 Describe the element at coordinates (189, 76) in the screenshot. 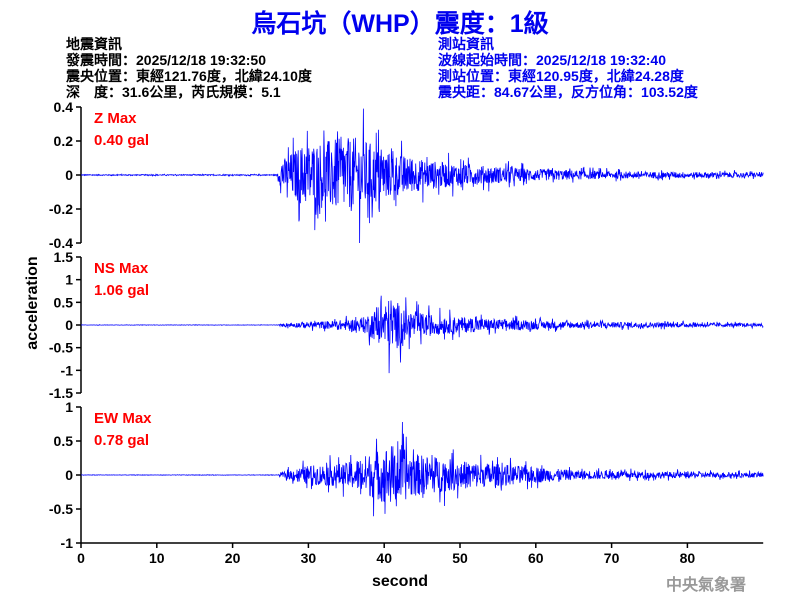

I see `quake-location: 震央位置：東經121.76度，北緯24.10度` at that location.